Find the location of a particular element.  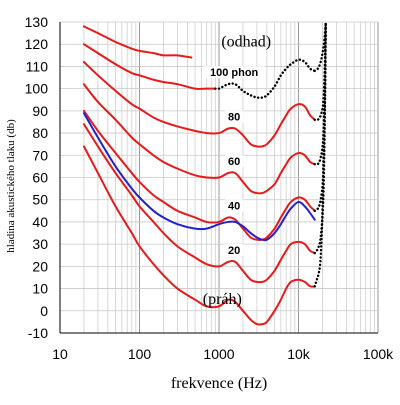

curve-label: 20 is located at coordinates (234, 251).